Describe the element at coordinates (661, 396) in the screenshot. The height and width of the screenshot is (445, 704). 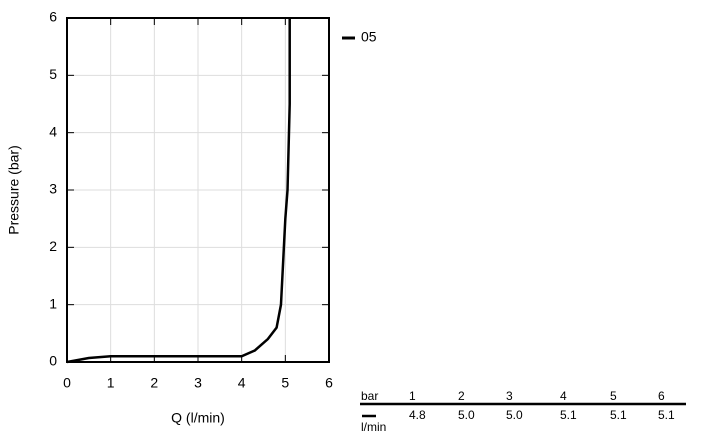
I see `table-header: 6` at that location.